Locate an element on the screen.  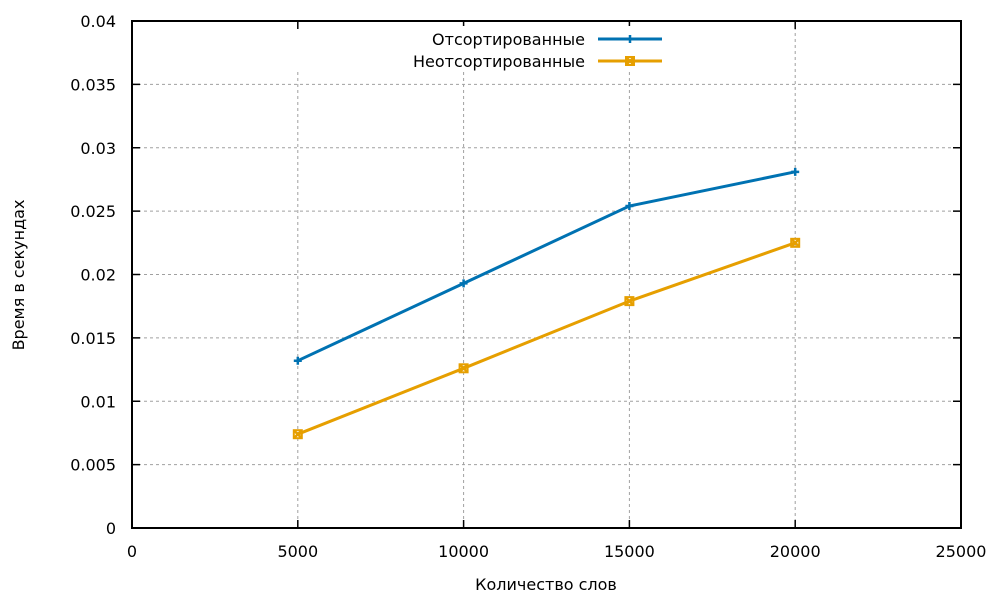
y-tick-label: 0.035 is located at coordinates (93, 84).